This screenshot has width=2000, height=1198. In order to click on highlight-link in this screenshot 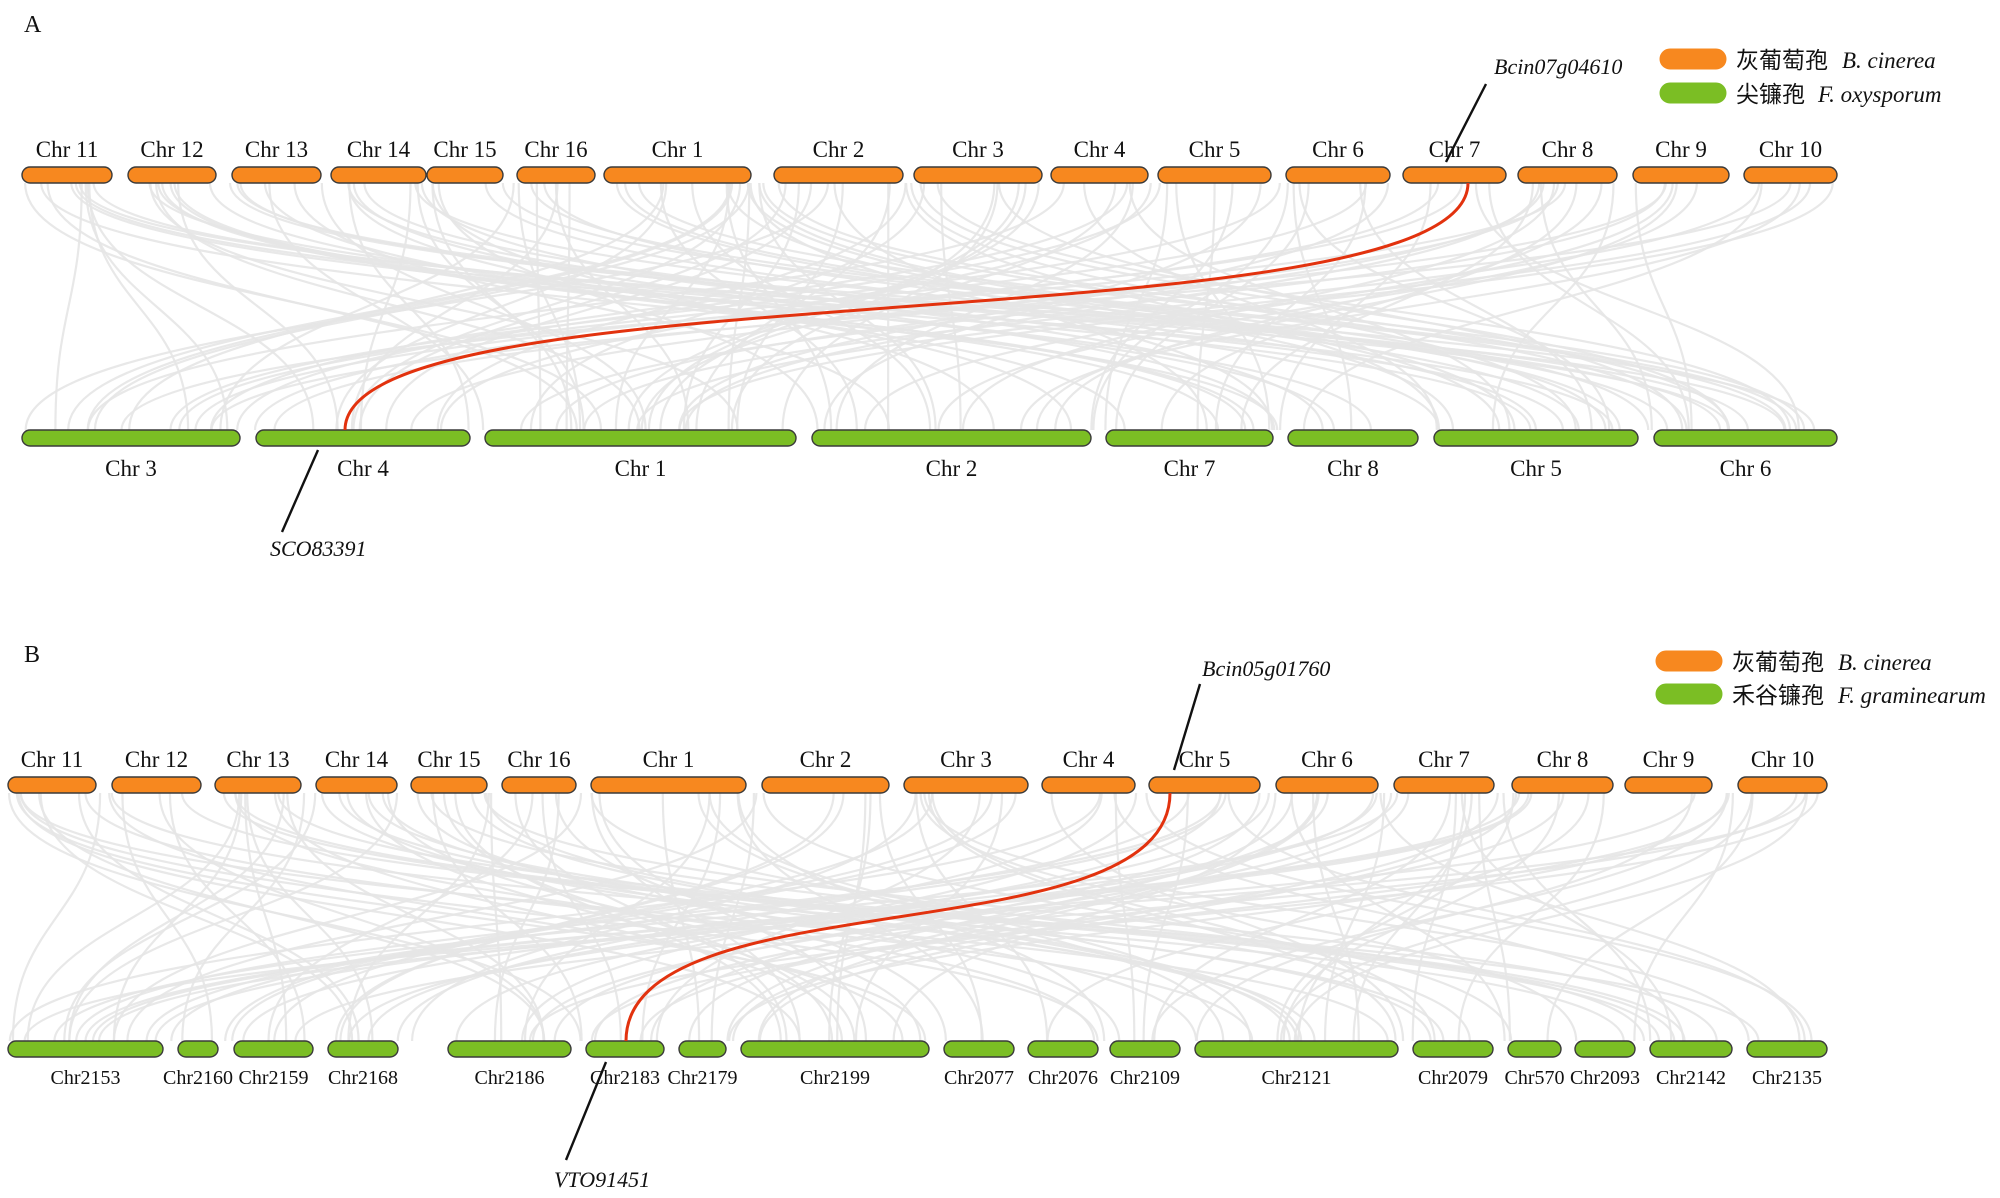, I will do `click(906, 306)`.